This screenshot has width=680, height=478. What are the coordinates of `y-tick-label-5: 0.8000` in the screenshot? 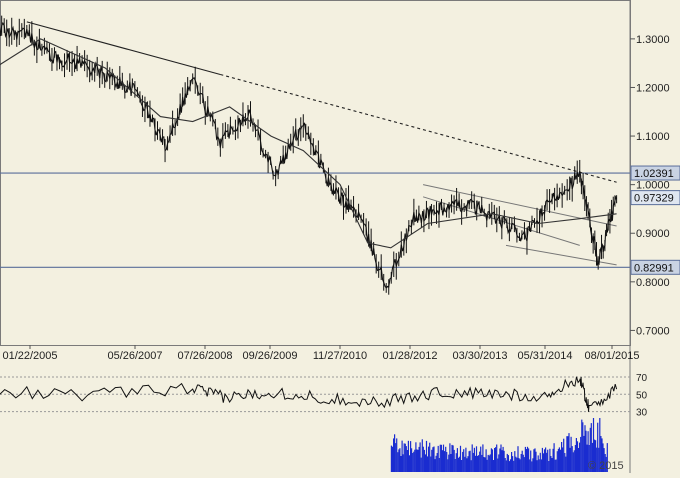 It's located at (653, 283).